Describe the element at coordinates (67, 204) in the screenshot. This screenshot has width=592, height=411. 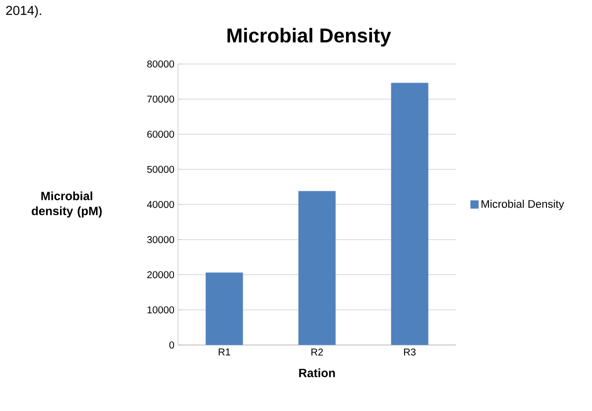
I see `y-axis-title: Microbial density (pM)` at that location.